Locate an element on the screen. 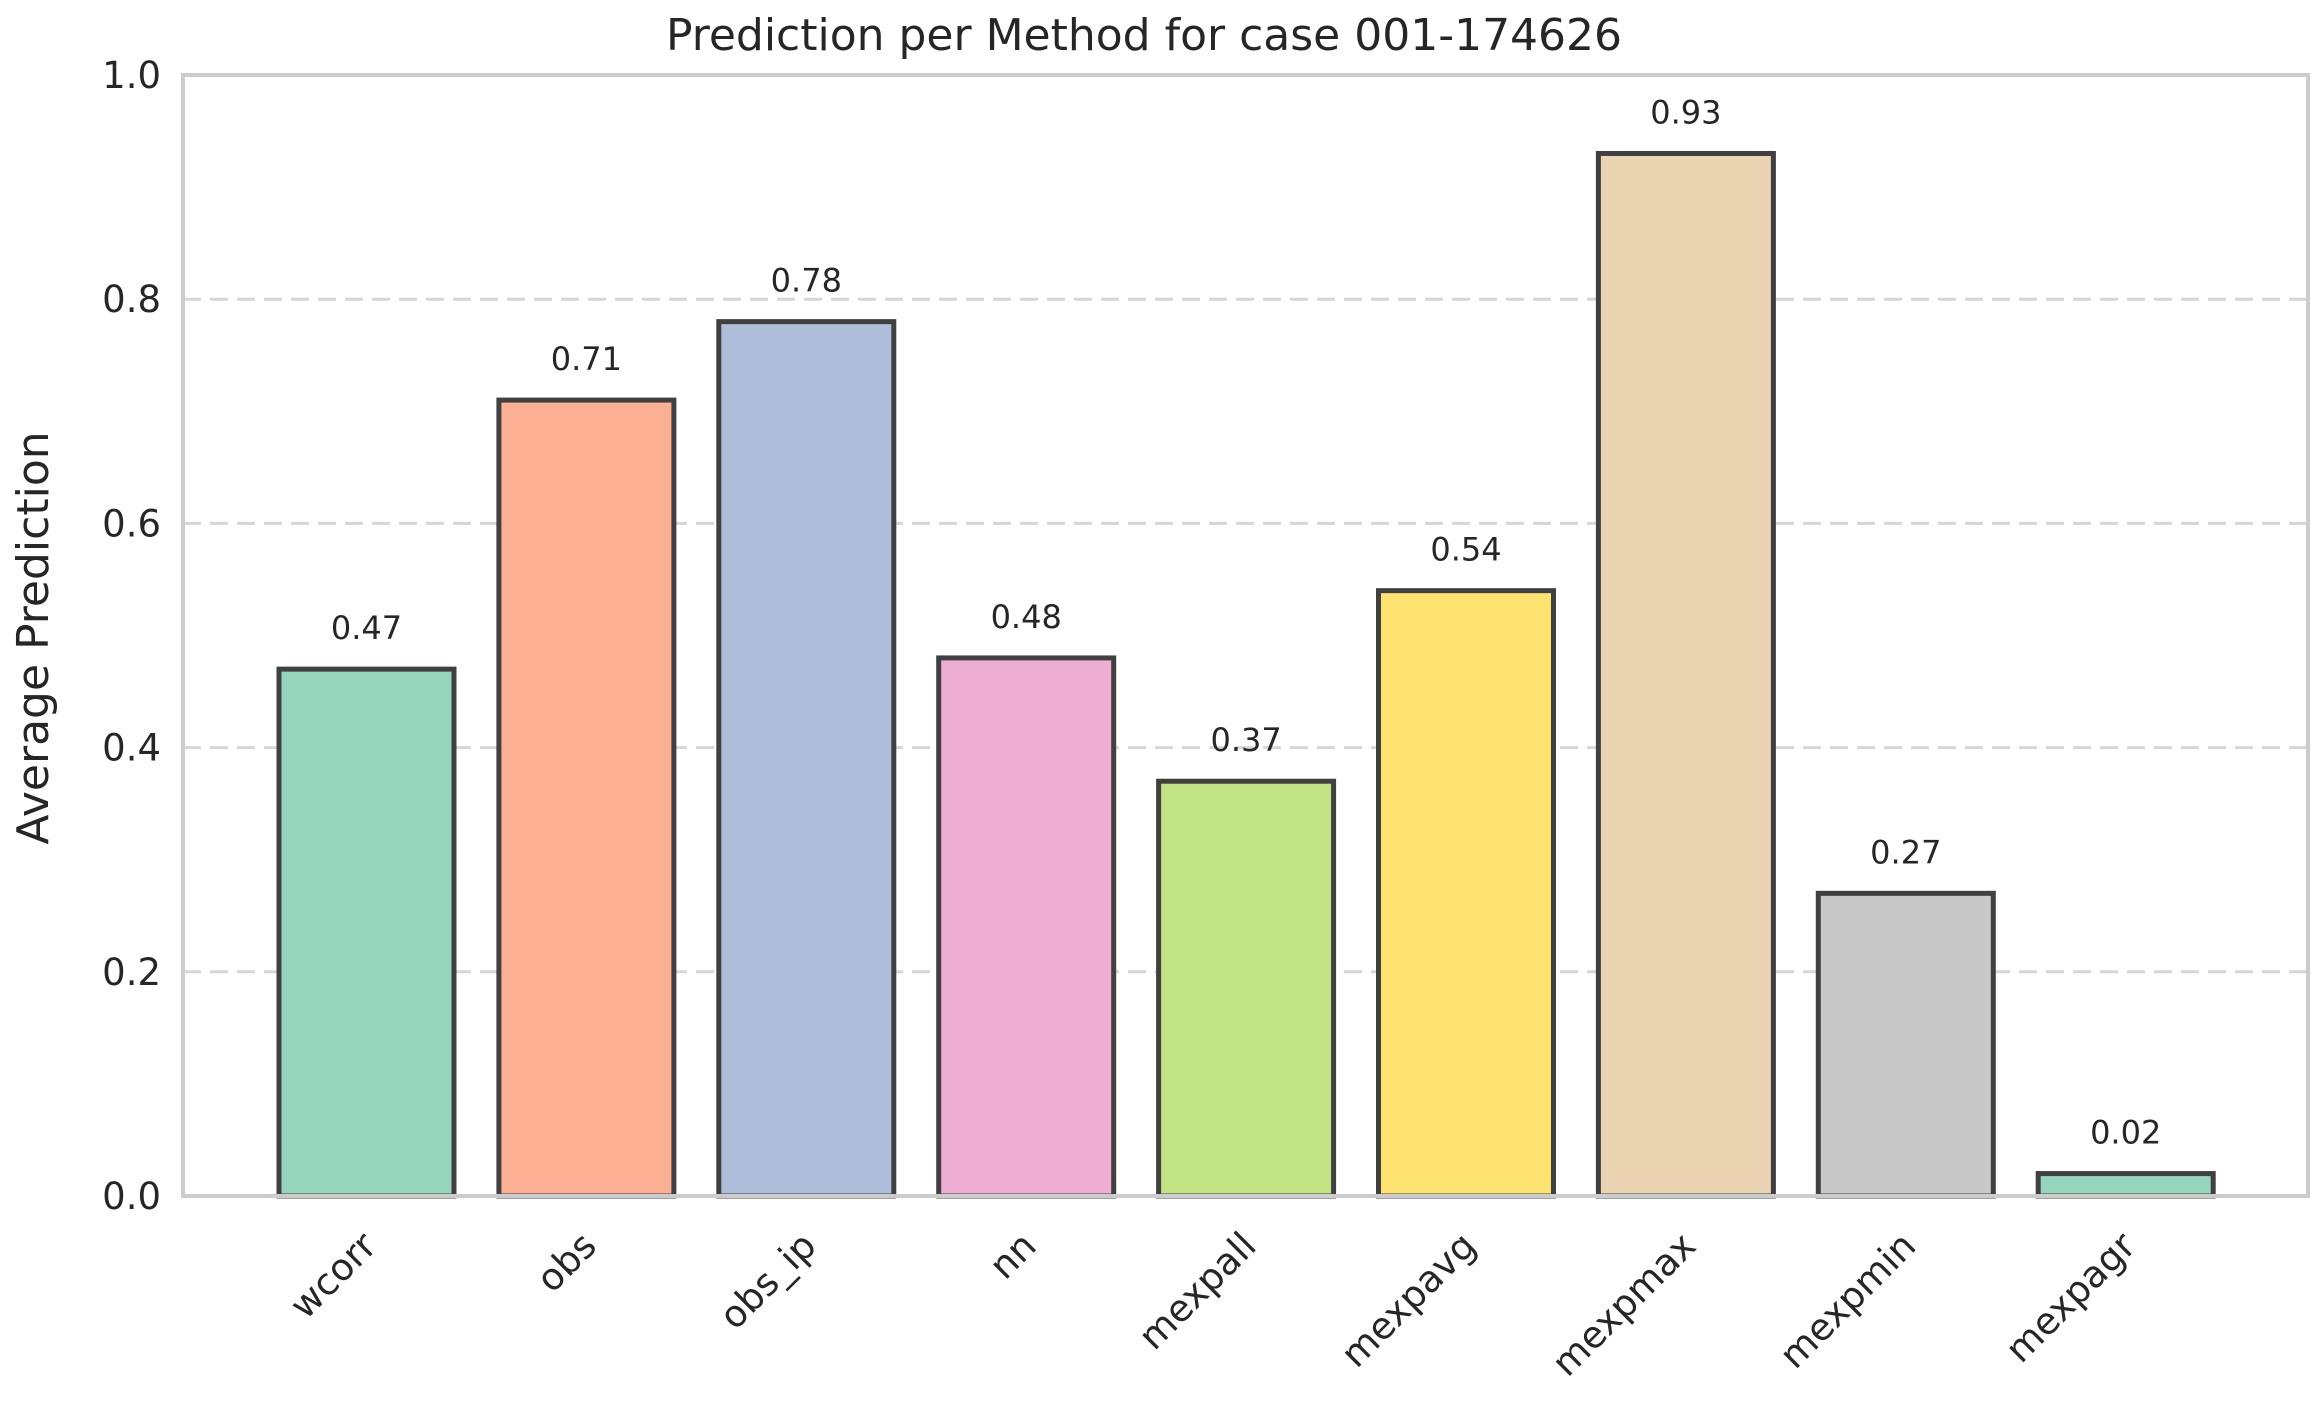 Image resolution: width=2323 pixels, height=1421 pixels. bar-obs is located at coordinates (586, 798).